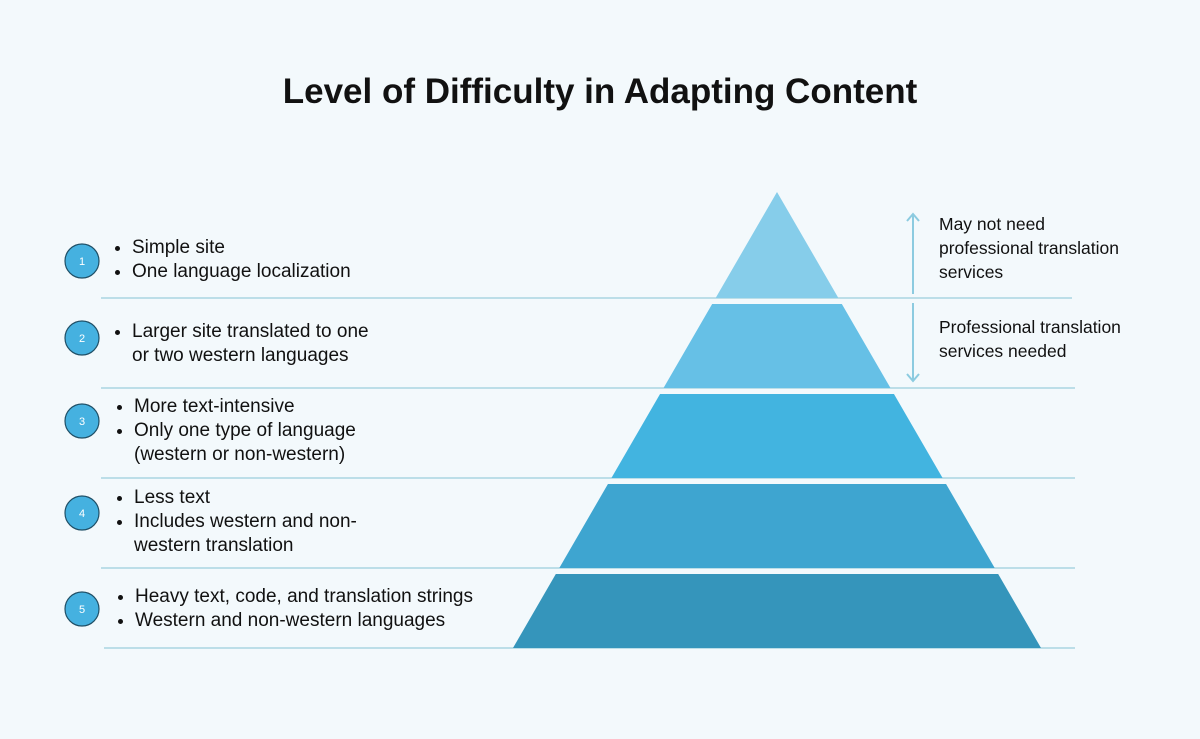 The width and height of the screenshot is (1200, 739). I want to click on level-badge-4: 4, so click(82, 513).